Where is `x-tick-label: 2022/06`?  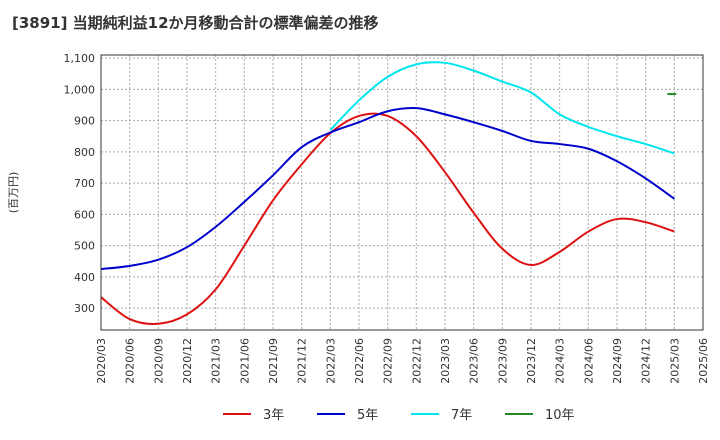 x-tick-label: 2022/06 is located at coordinates (359, 361).